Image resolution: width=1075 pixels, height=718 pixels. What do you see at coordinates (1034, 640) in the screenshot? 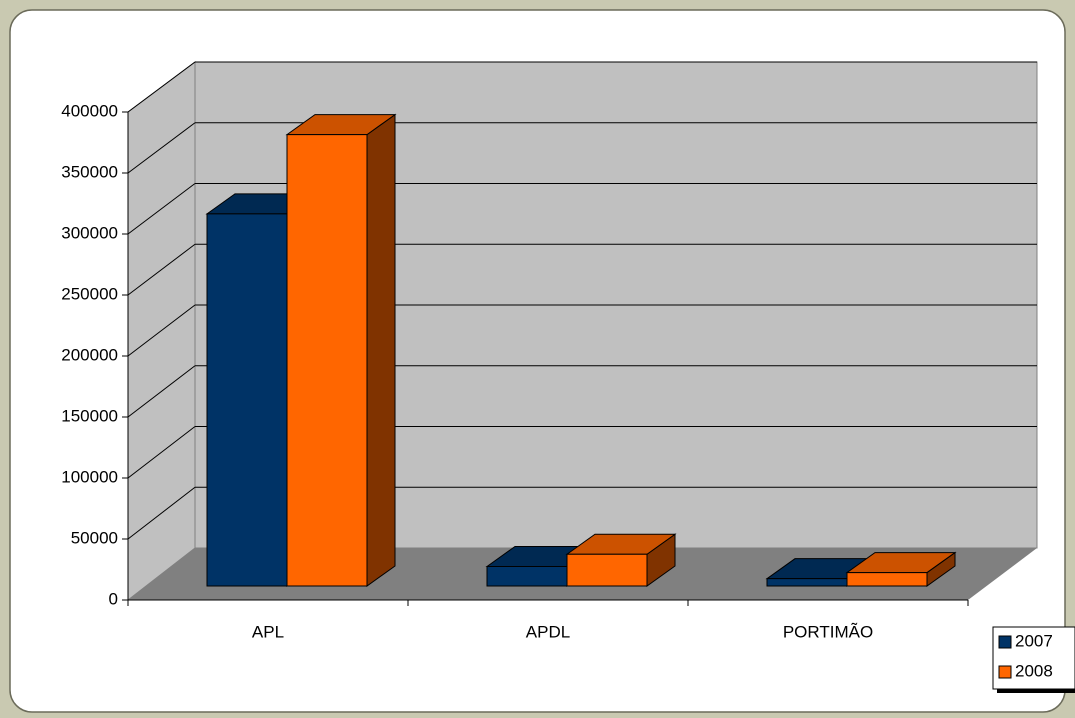
I see `legend-label: 2007` at bounding box center [1034, 640].